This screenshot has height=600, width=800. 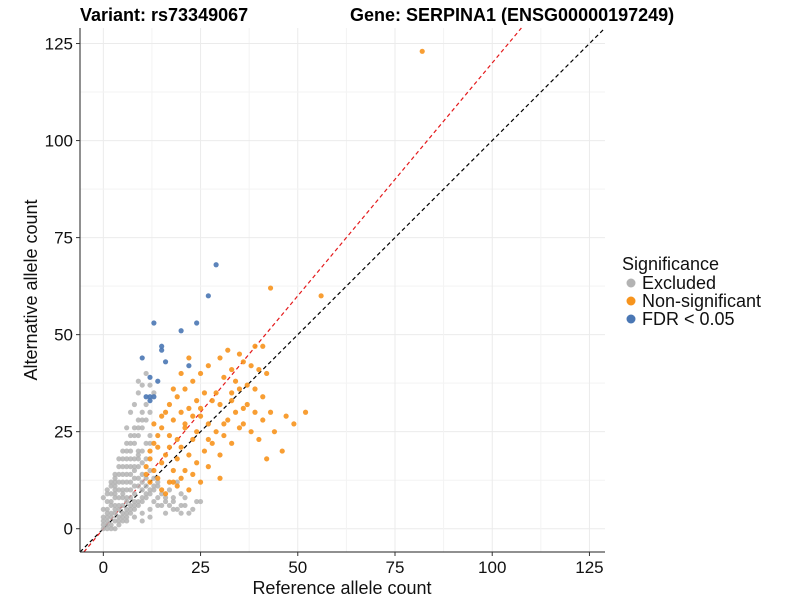 What do you see at coordinates (688, 319) in the screenshot?
I see `legend-label-fdr: FDR < 0.05` at bounding box center [688, 319].